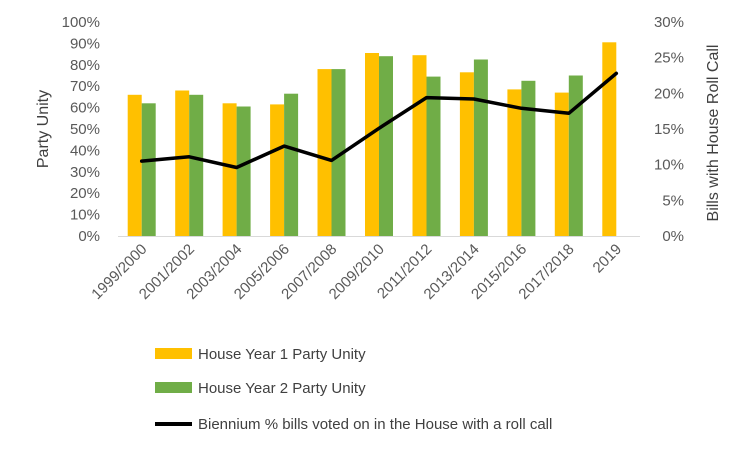  Describe the element at coordinates (85, 172) in the screenshot. I see `y-tick-label: 30%` at that location.